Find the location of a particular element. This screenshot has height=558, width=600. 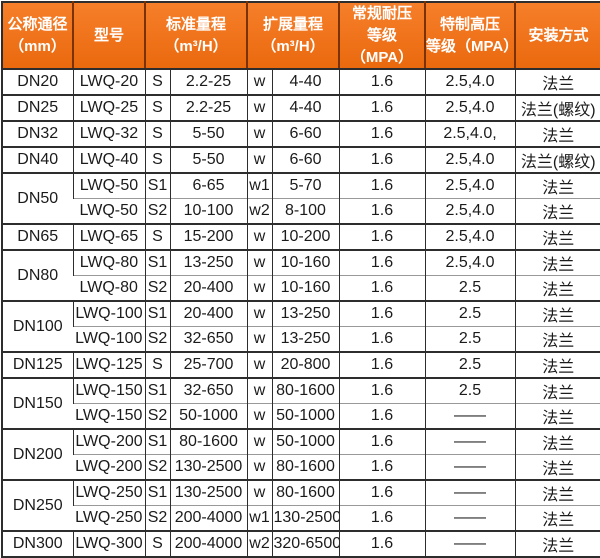

header-normal-pressure-line1: 常规耐压 is located at coordinates (381, 13).